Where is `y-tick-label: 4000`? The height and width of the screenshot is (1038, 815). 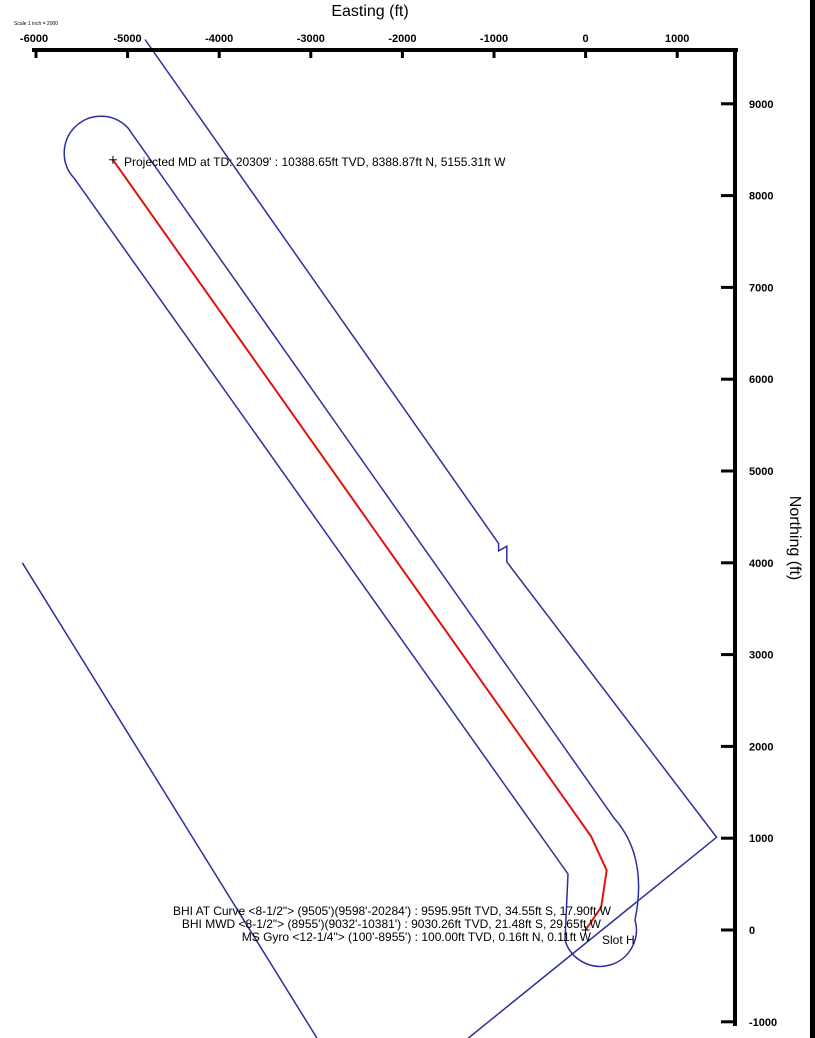
y-tick-label: 4000 is located at coordinates (761, 564).